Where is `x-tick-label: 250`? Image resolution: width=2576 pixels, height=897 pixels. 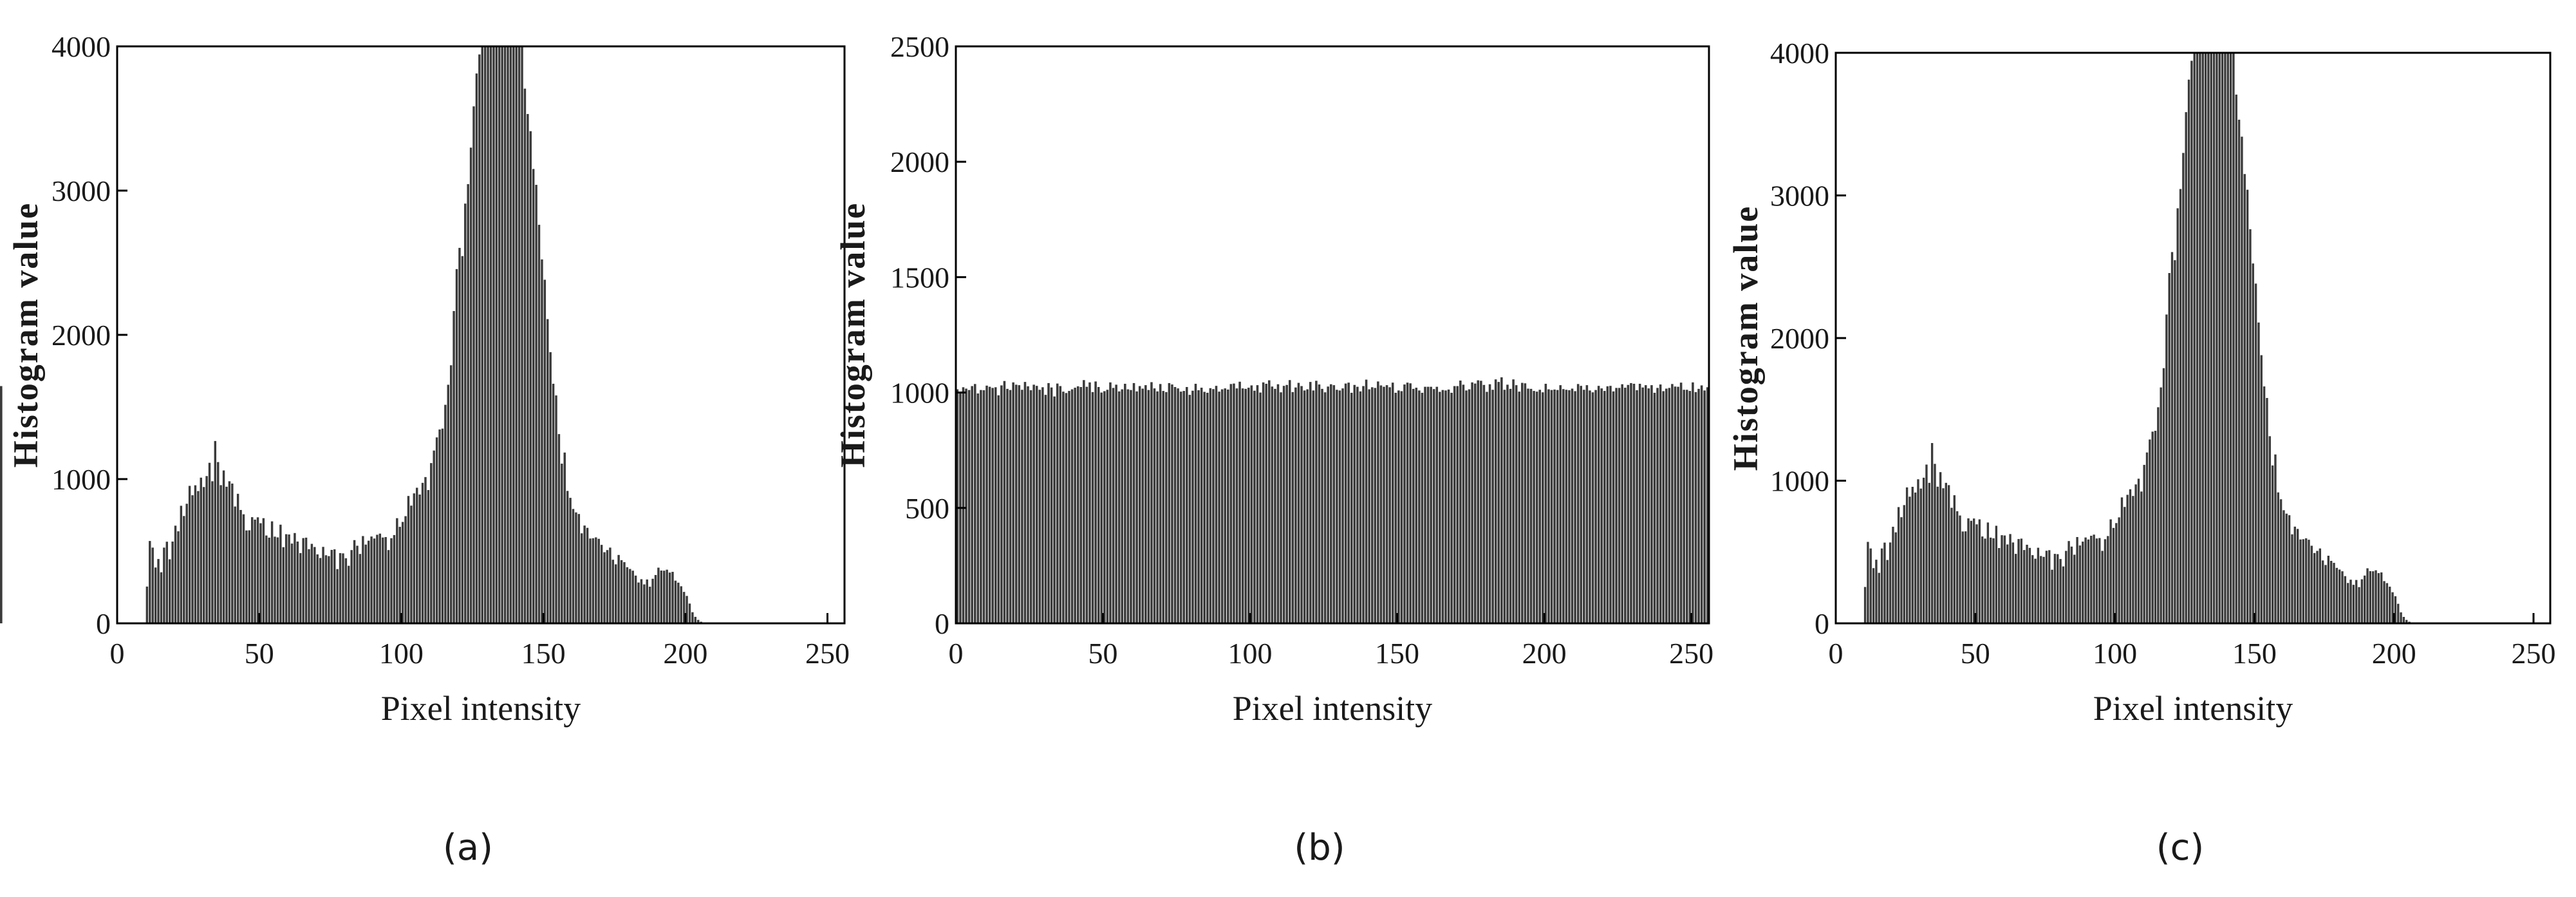
x-tick-label: 250 is located at coordinates (2533, 653).